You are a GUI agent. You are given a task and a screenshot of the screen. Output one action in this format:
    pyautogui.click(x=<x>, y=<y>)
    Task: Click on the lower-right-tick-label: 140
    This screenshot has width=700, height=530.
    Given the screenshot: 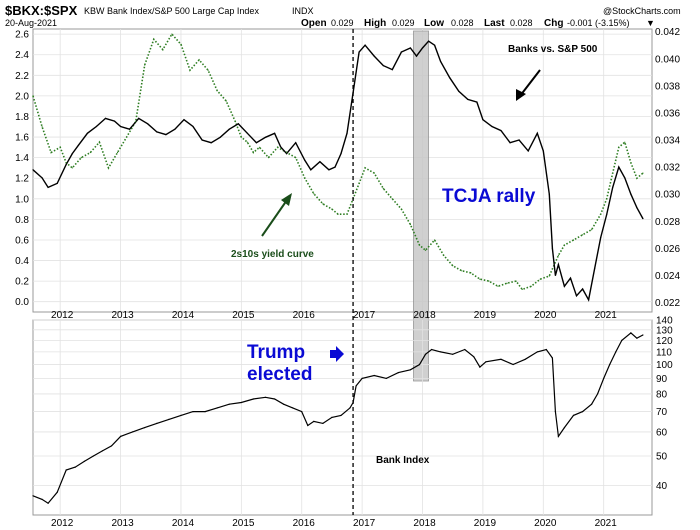 What is the action you would take?
    pyautogui.click(x=664, y=321)
    